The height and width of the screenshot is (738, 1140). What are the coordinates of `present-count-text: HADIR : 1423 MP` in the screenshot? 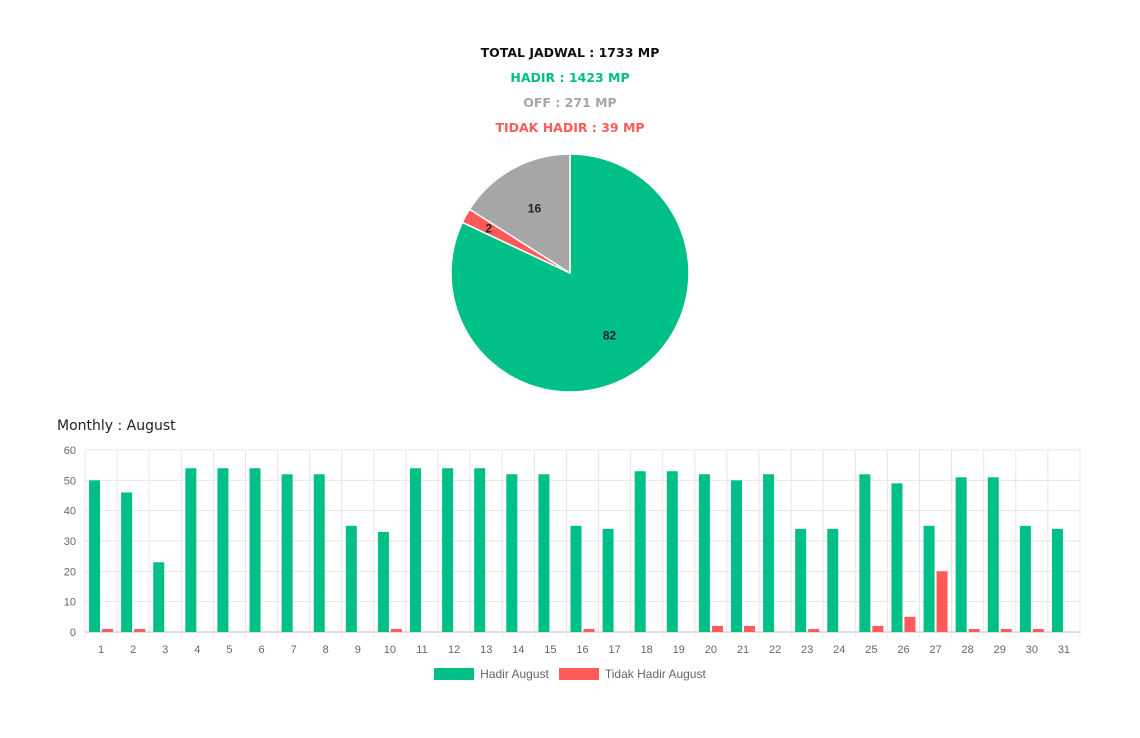 It's located at (570, 77).